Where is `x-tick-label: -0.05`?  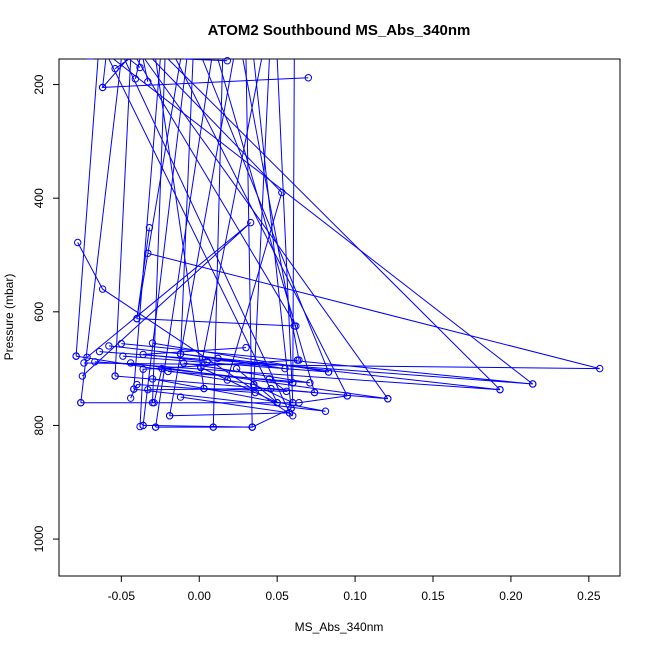
x-tick-label: -0.05 is located at coordinates (122, 596).